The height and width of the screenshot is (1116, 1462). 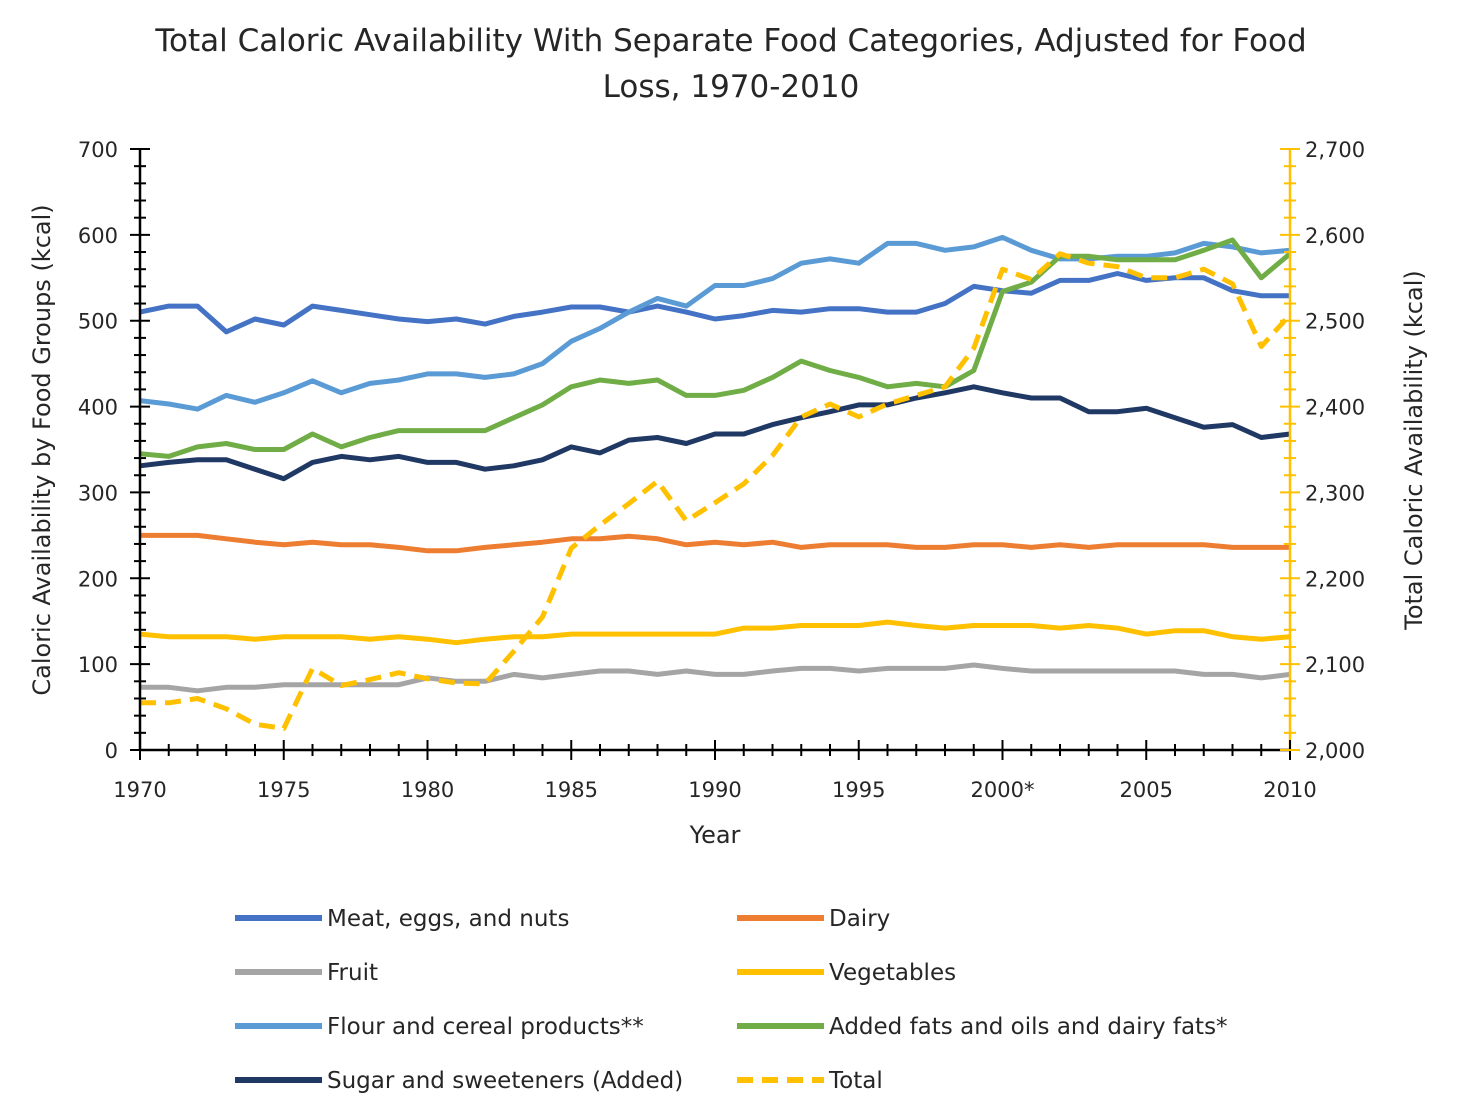 What do you see at coordinates (1335, 751) in the screenshot?
I see `y-right-tick-label: 2,000` at bounding box center [1335, 751].